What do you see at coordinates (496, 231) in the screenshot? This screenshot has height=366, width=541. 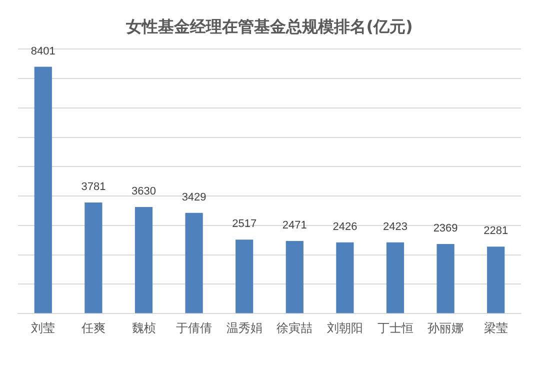 I see `data-label: 2281` at bounding box center [496, 231].